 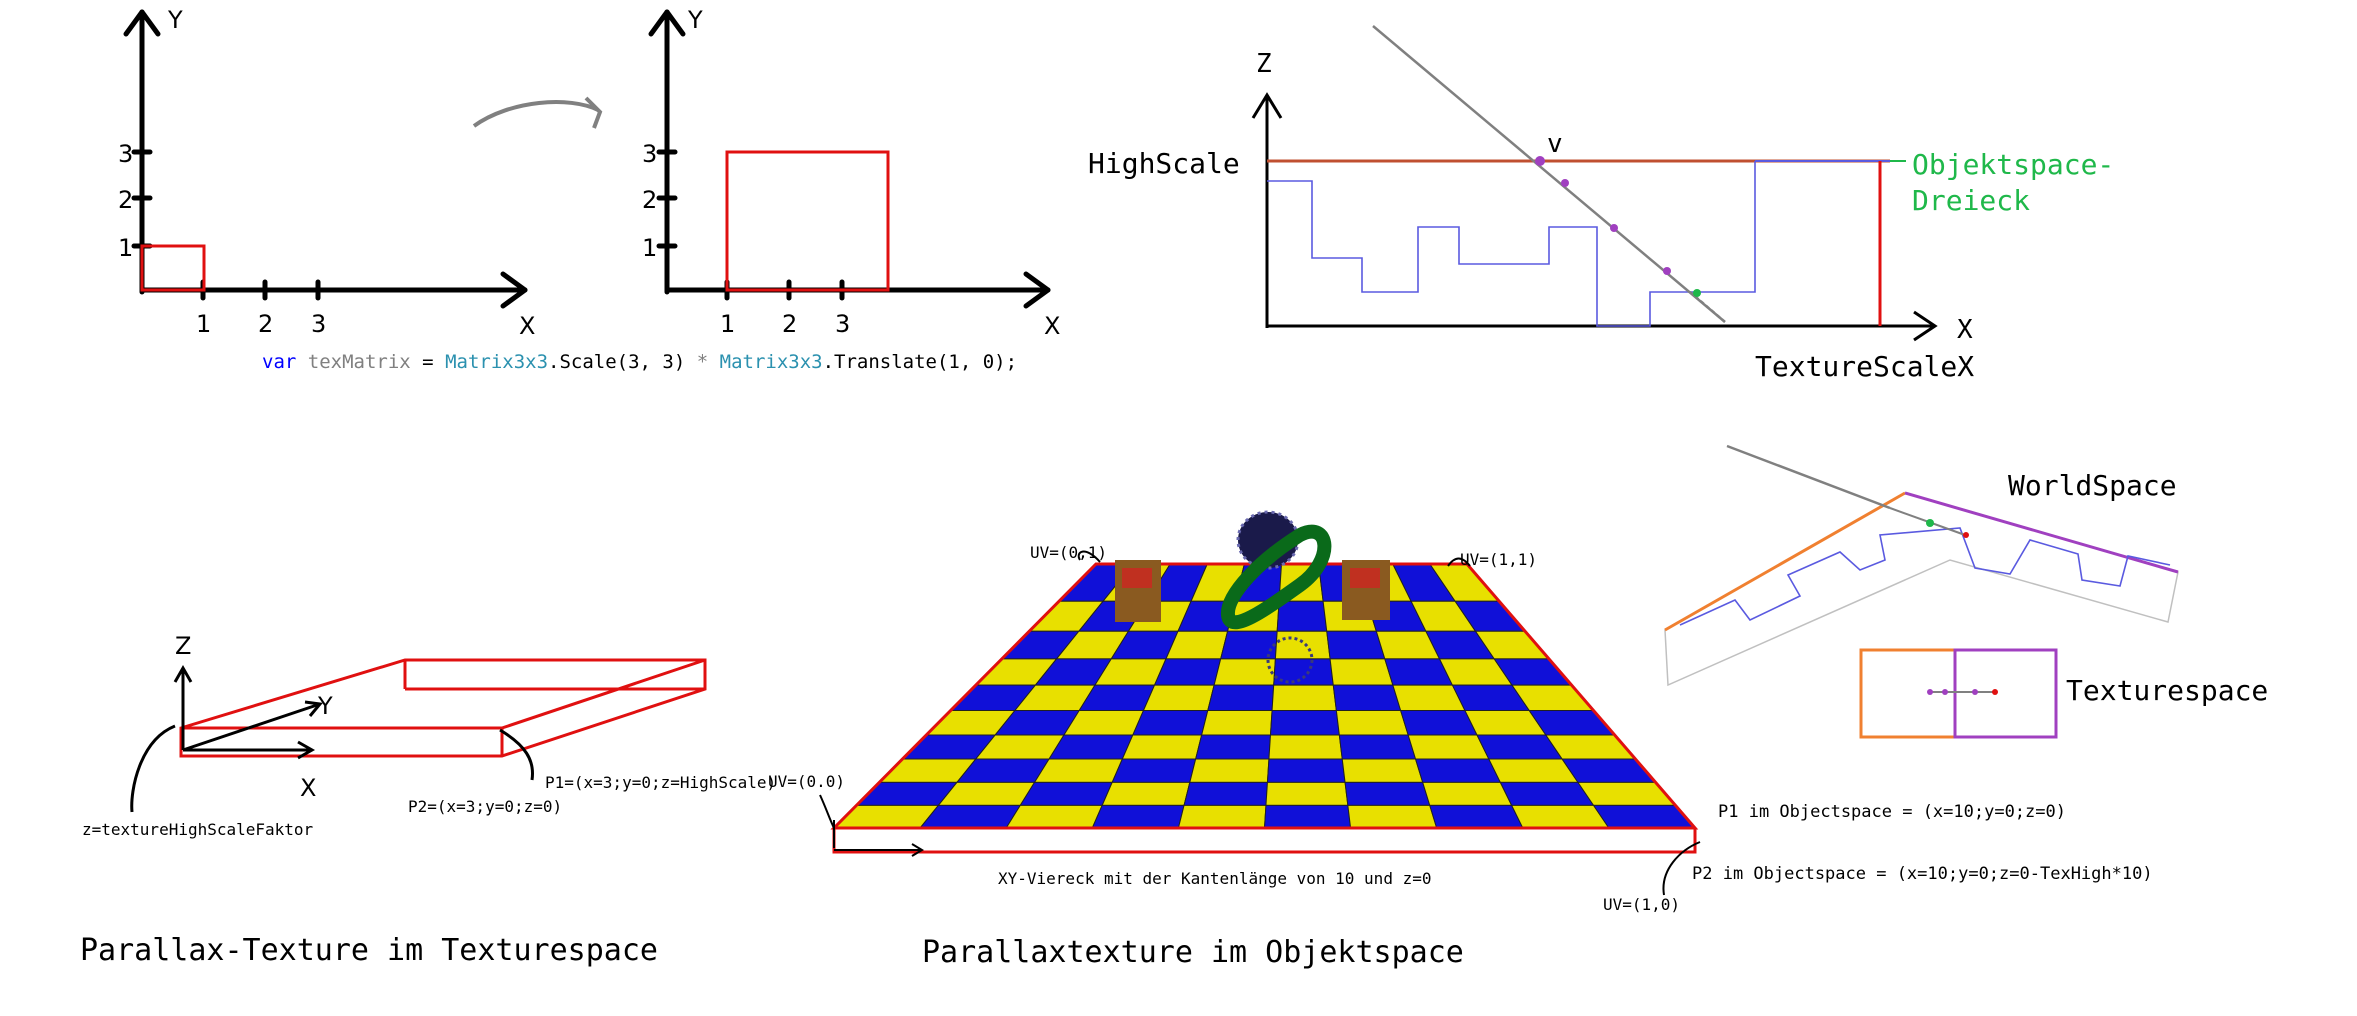 I want to click on graph1-unit-square, so click(x=173, y=268).